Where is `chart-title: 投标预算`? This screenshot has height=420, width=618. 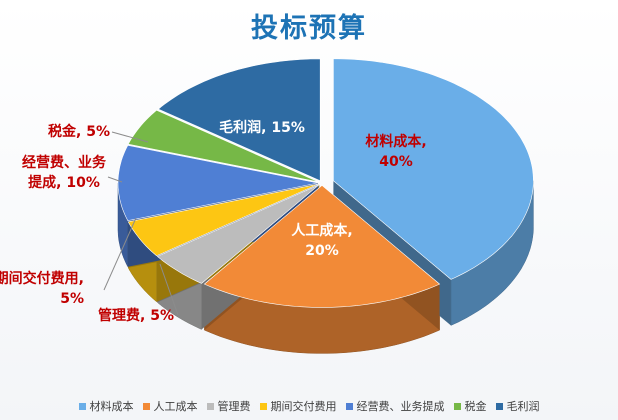
chart-title: 投标预算 is located at coordinates (309, 28).